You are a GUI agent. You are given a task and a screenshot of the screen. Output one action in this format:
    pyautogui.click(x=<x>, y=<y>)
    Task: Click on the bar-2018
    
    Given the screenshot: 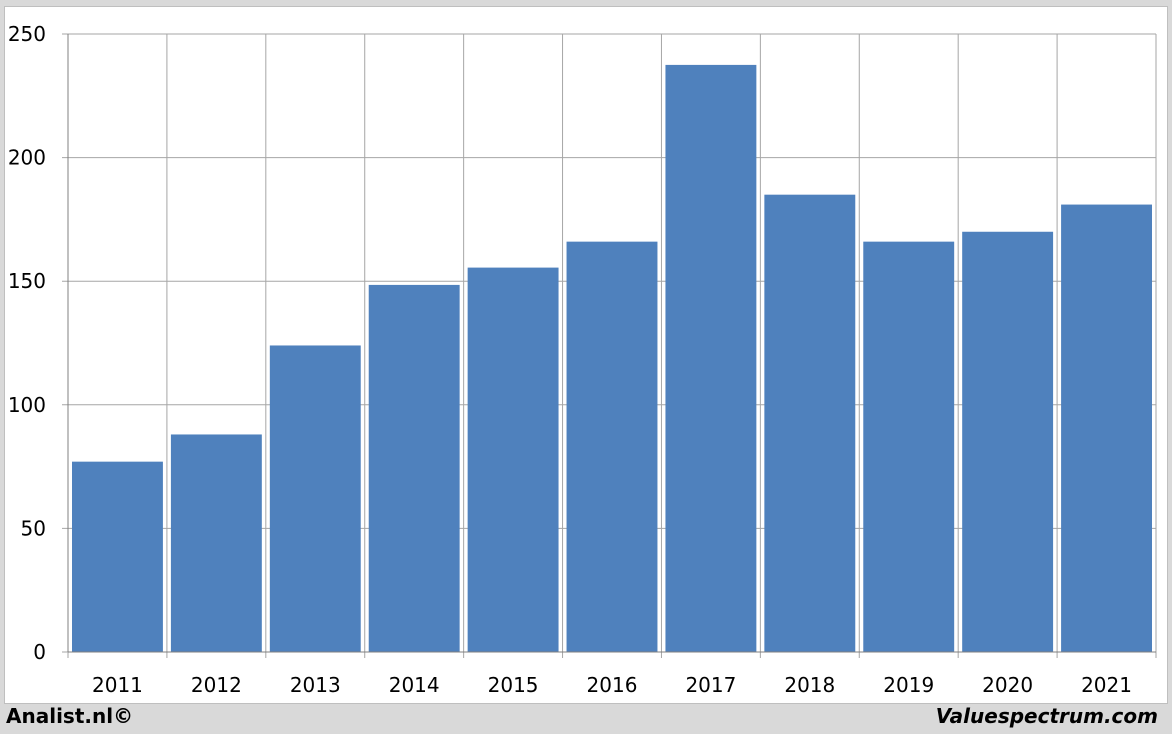 What is the action you would take?
    pyautogui.click(x=810, y=423)
    